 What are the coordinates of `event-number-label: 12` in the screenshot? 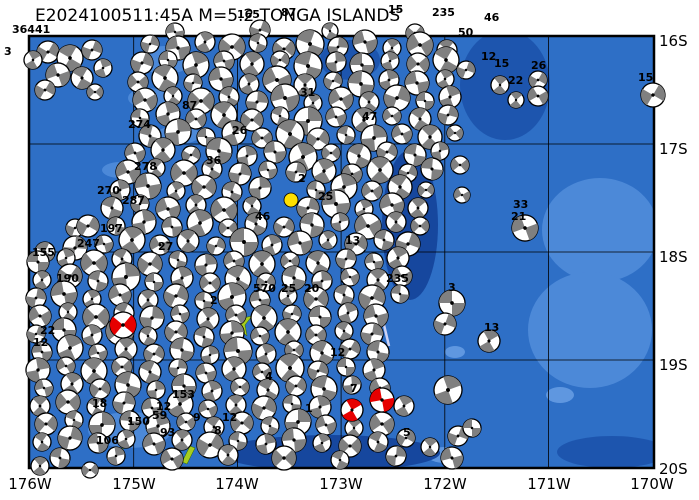 It's located at (337, 352).